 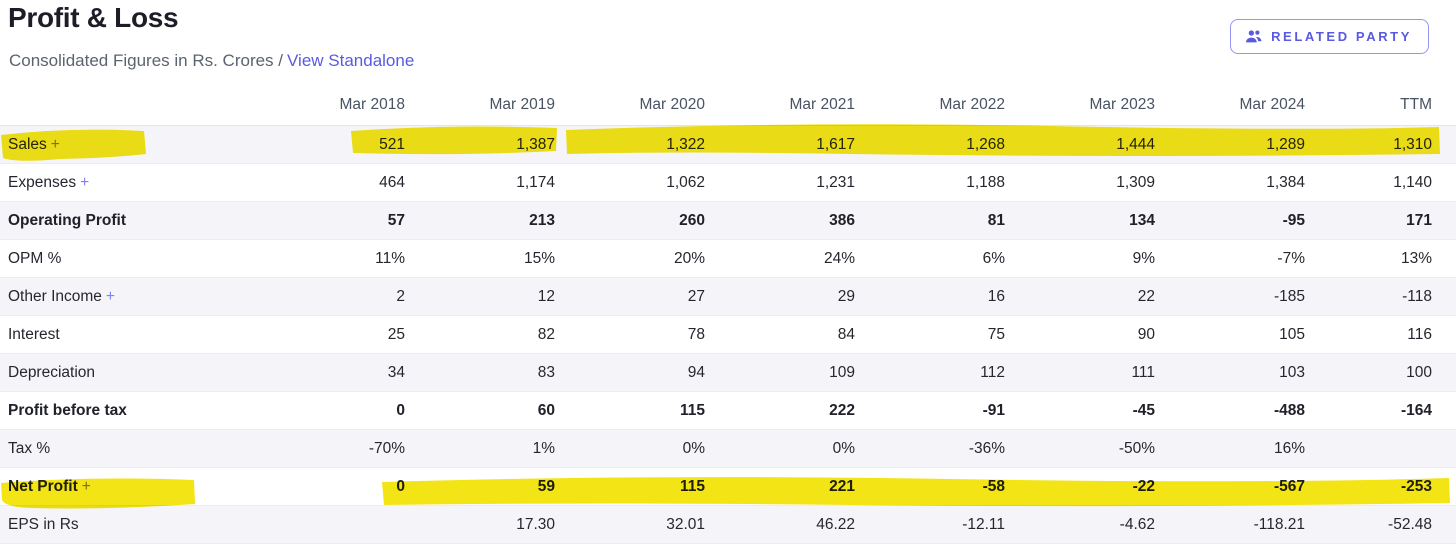 I want to click on row-label: Operating Profit, so click(x=127, y=220).